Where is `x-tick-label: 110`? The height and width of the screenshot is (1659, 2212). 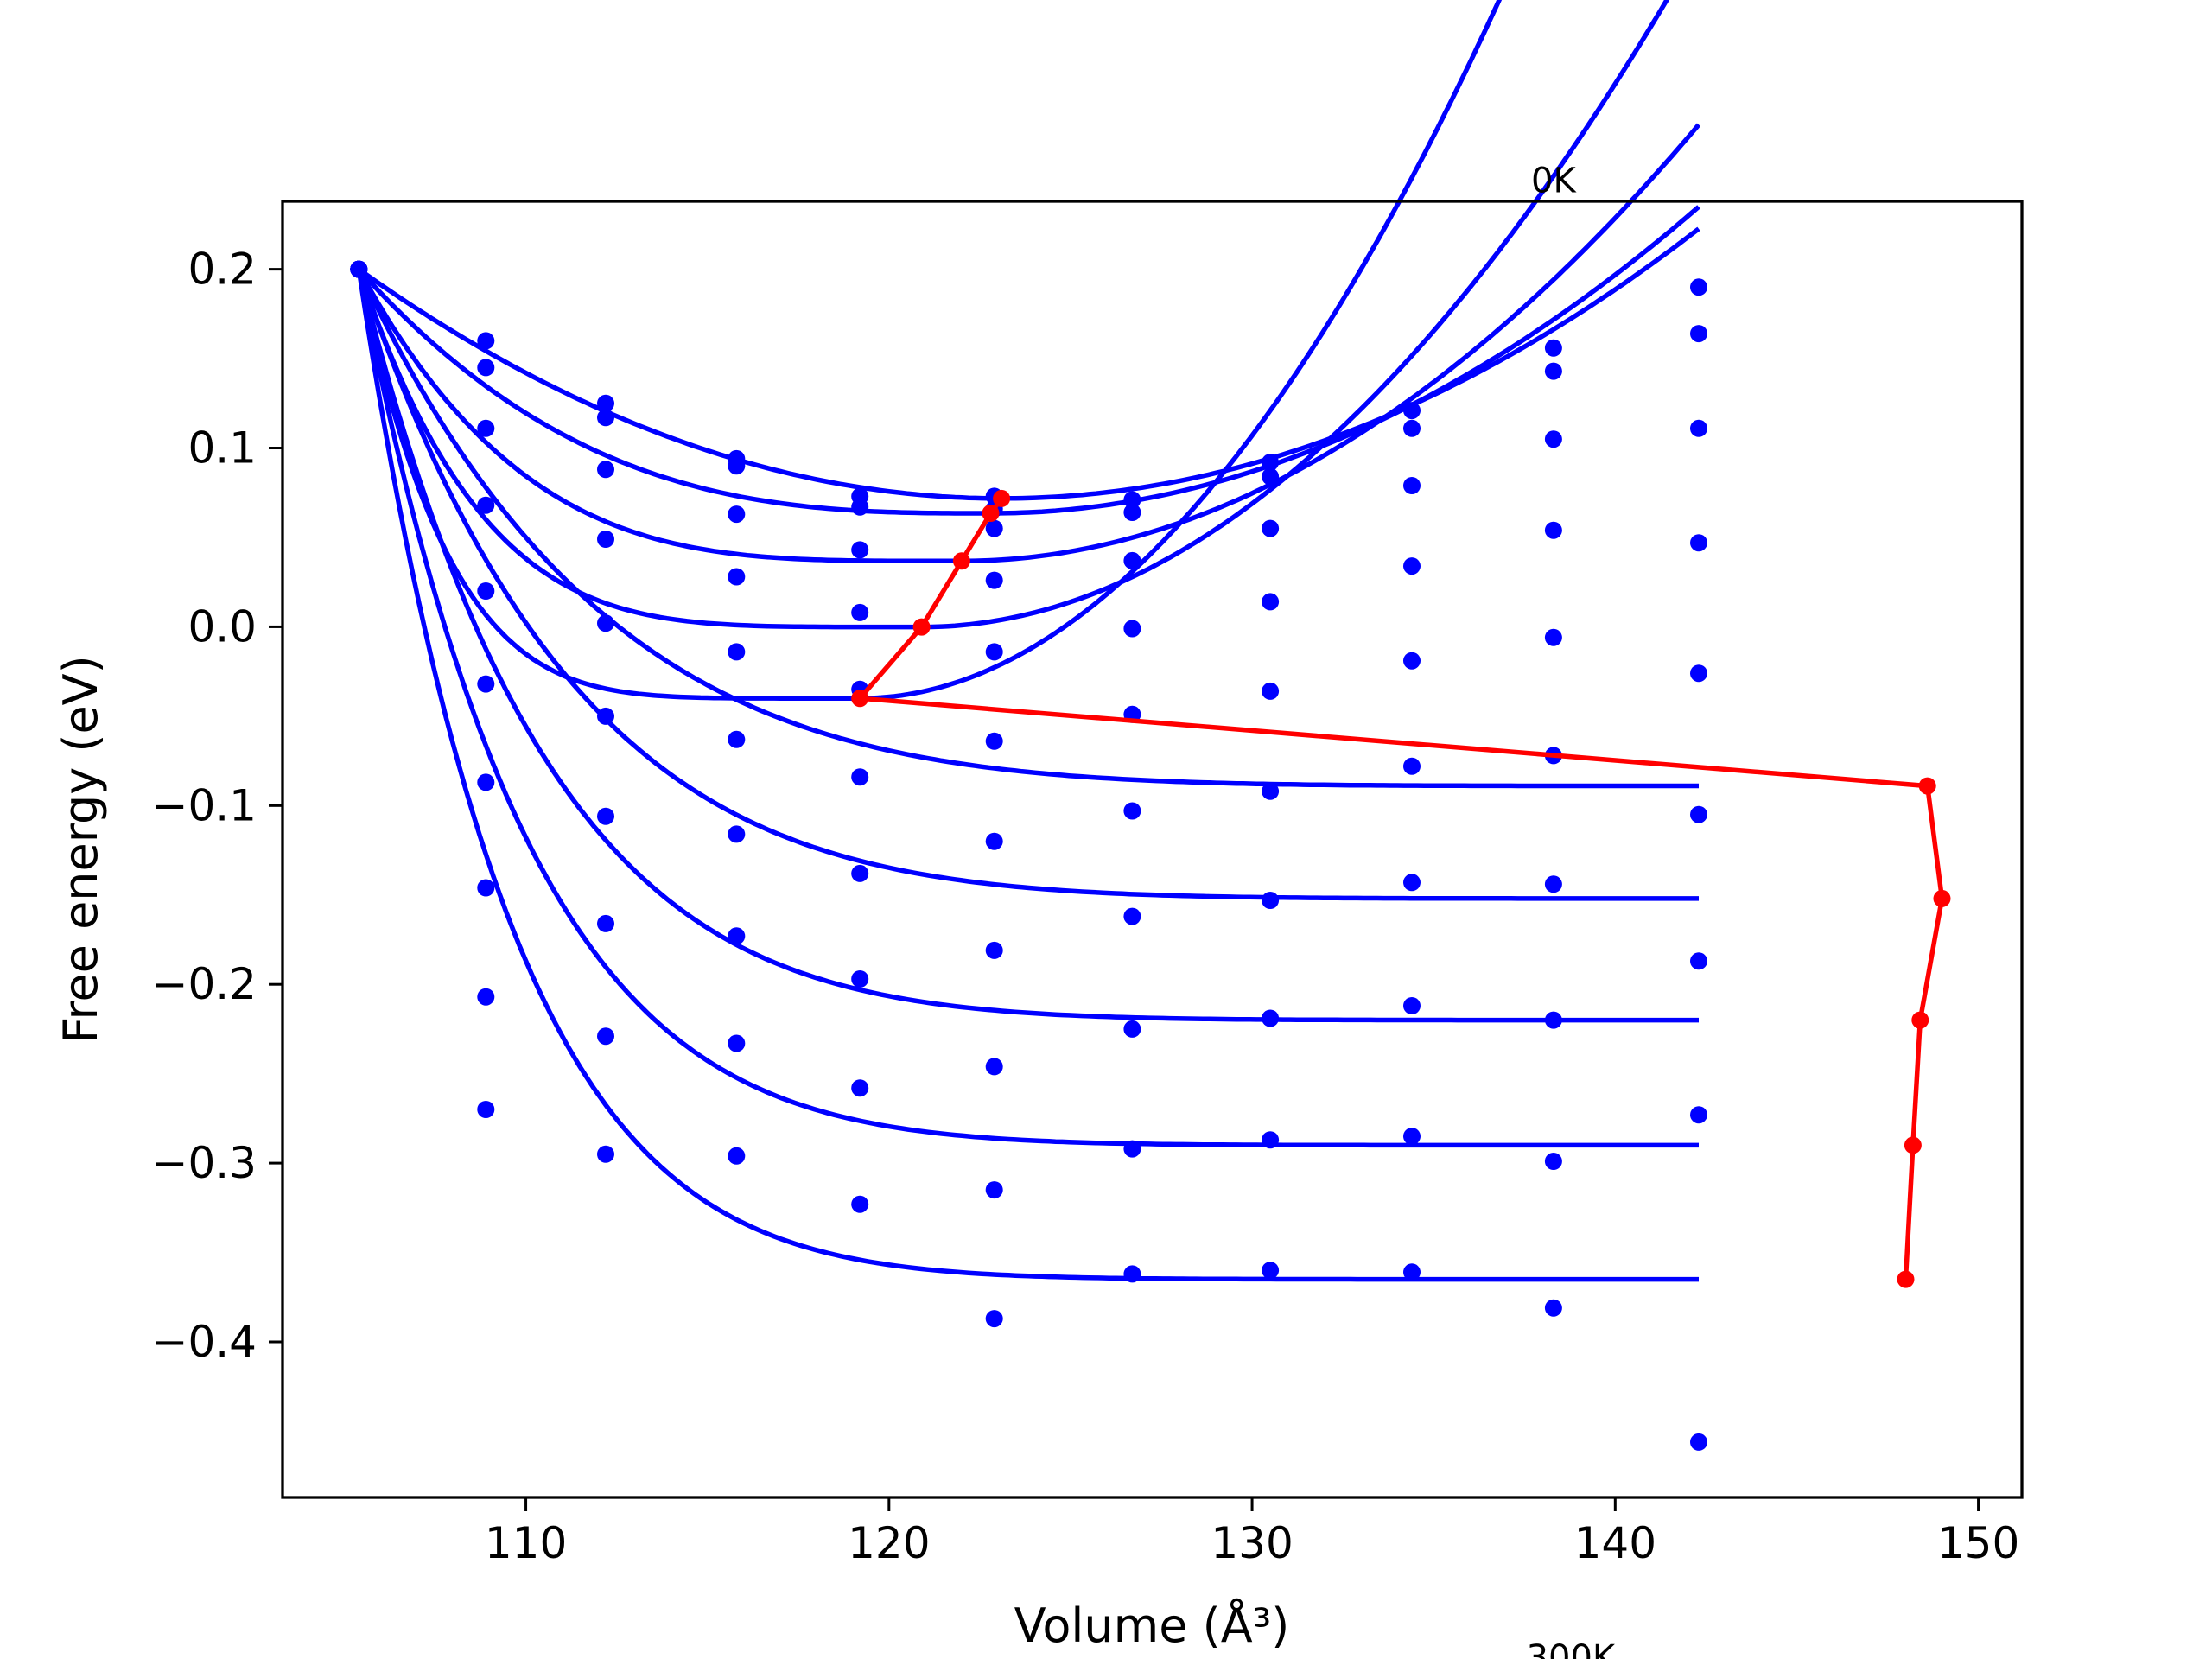 x-tick-label: 110 is located at coordinates (526, 1543).